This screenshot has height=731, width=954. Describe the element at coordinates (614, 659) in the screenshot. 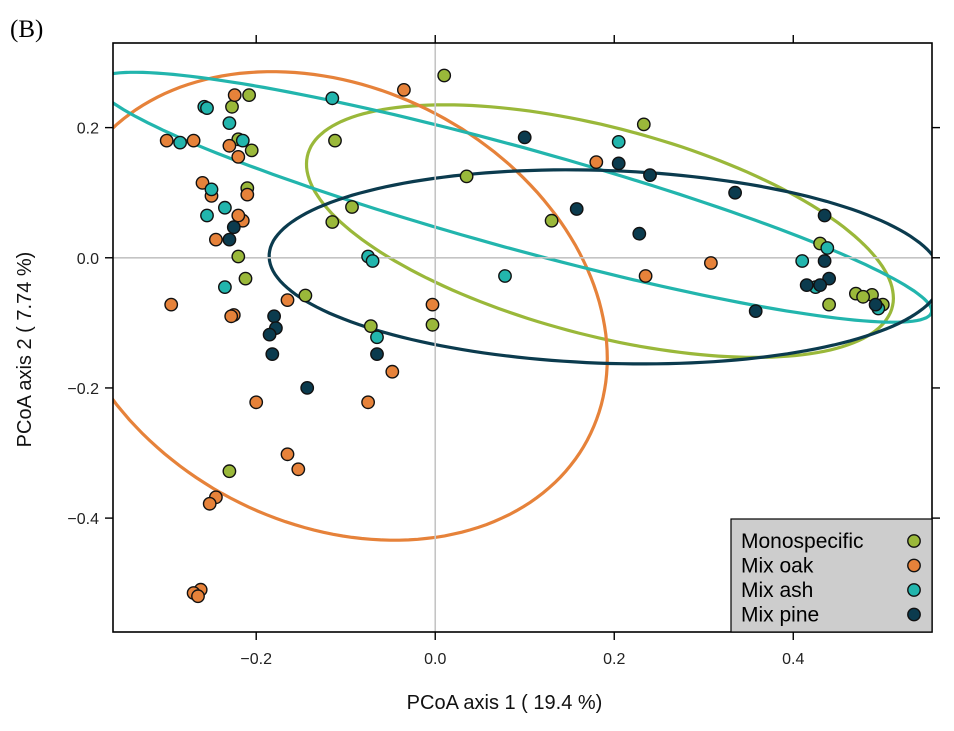

I see `x-tick-label: 0.2` at that location.